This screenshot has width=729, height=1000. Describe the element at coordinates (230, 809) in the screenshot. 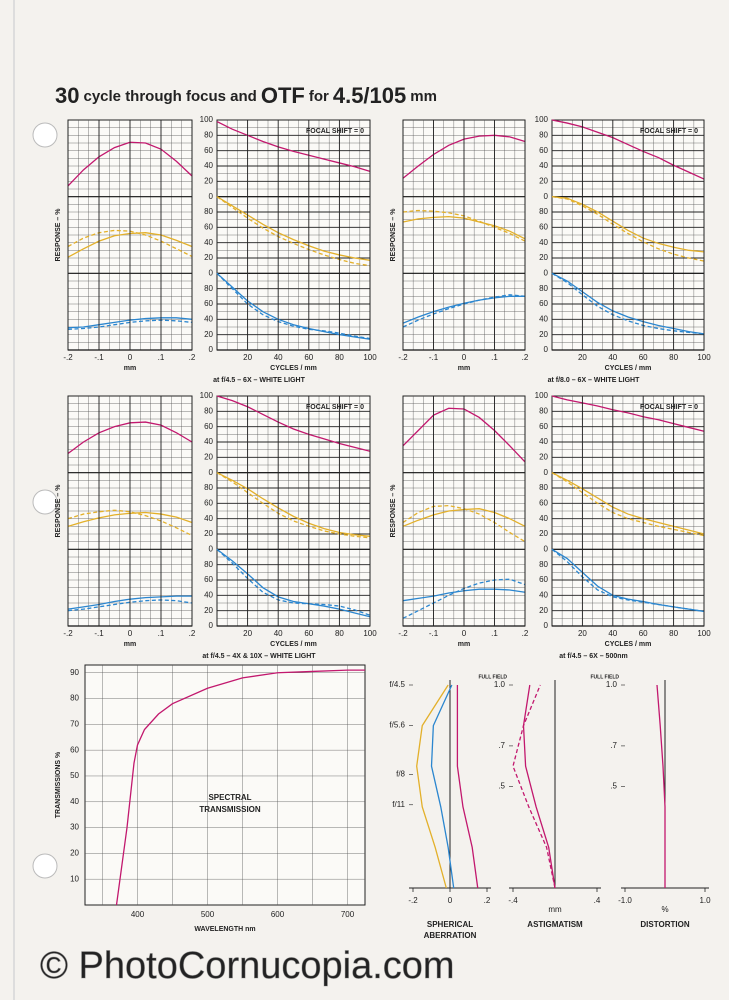

I see `annotation: TRANSMISSION` at that location.